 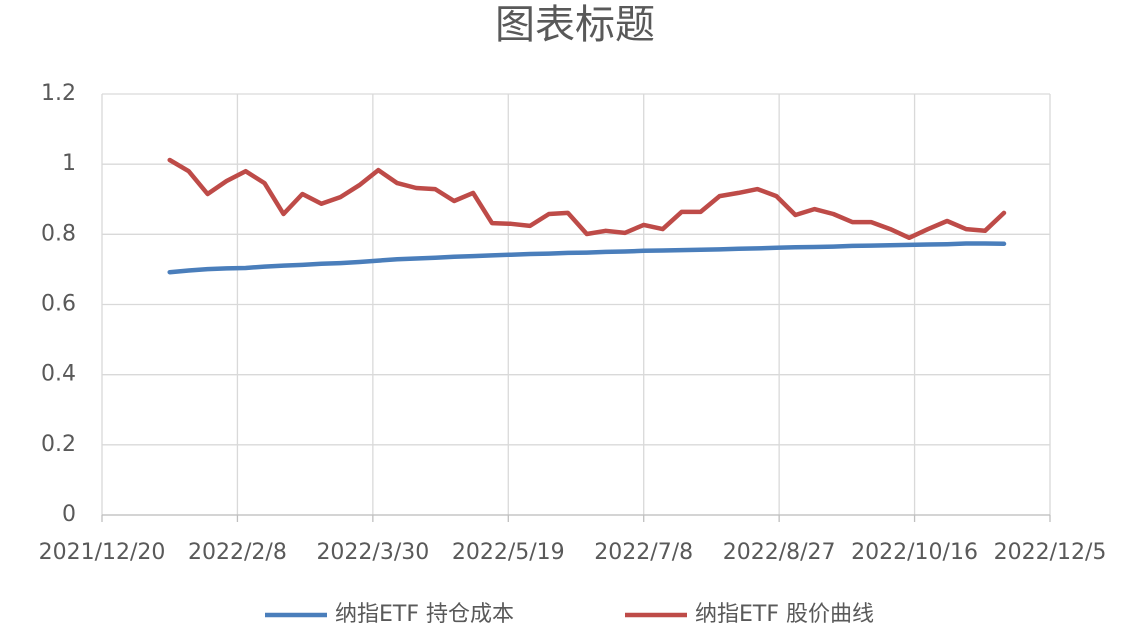 What do you see at coordinates (69, 163) in the screenshot?
I see `y-tick-label: 1` at bounding box center [69, 163].